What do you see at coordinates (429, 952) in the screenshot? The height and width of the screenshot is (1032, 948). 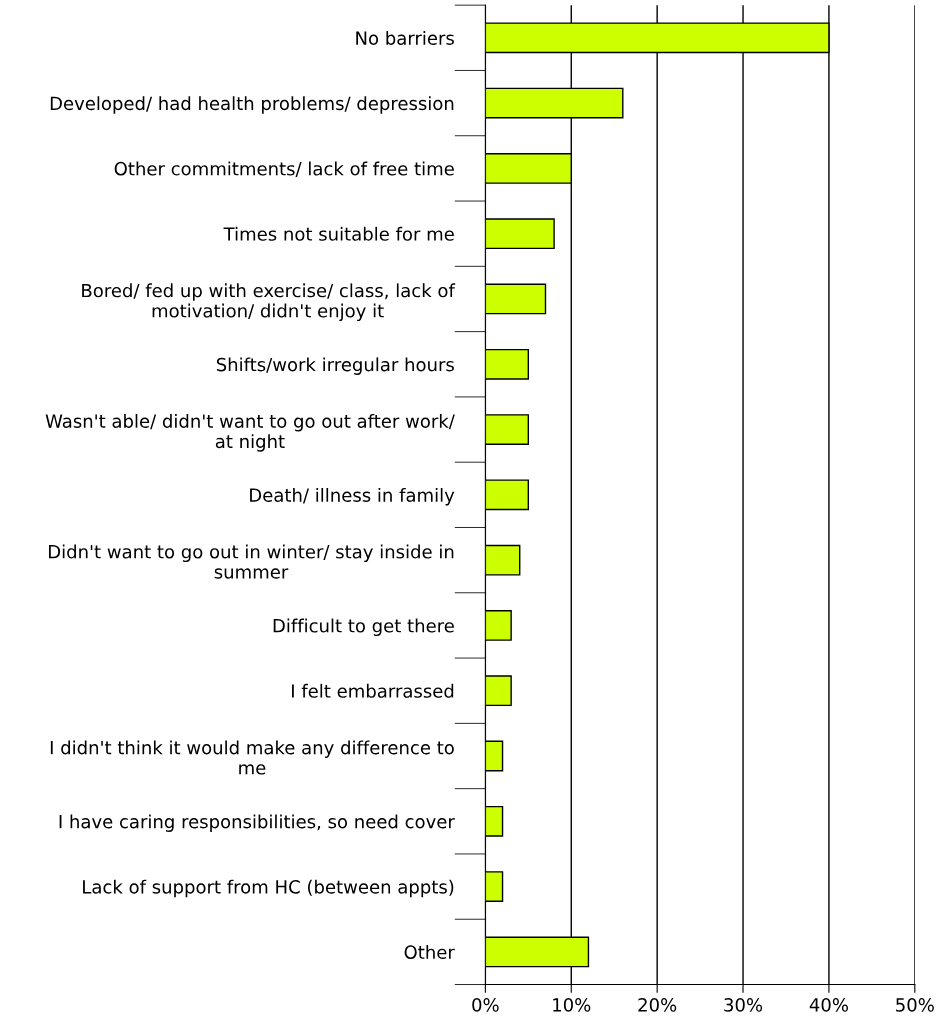 I see `y-tick-label: Other` at bounding box center [429, 952].